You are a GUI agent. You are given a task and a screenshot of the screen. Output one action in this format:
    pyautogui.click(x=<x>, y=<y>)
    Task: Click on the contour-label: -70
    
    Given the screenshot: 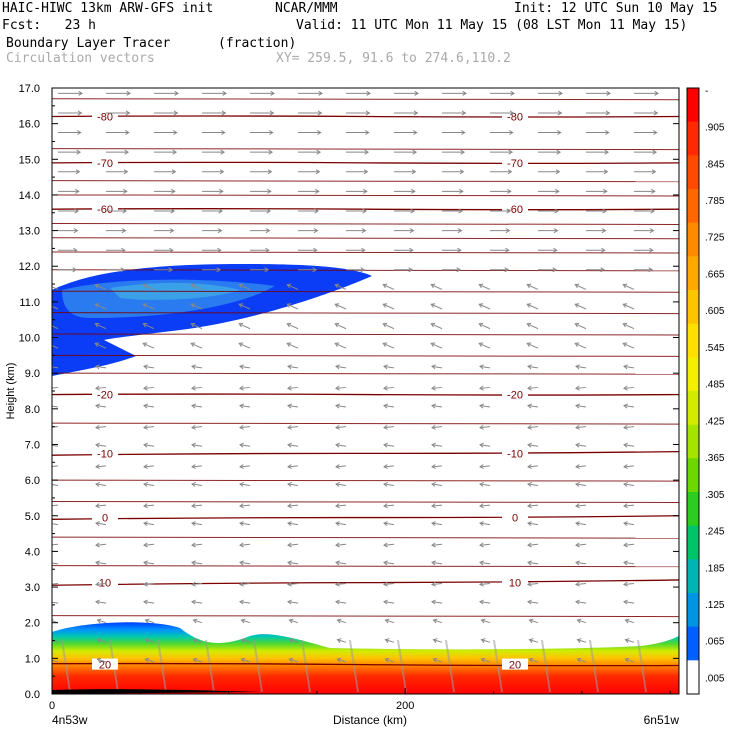 What is the action you would take?
    pyautogui.click(x=515, y=164)
    